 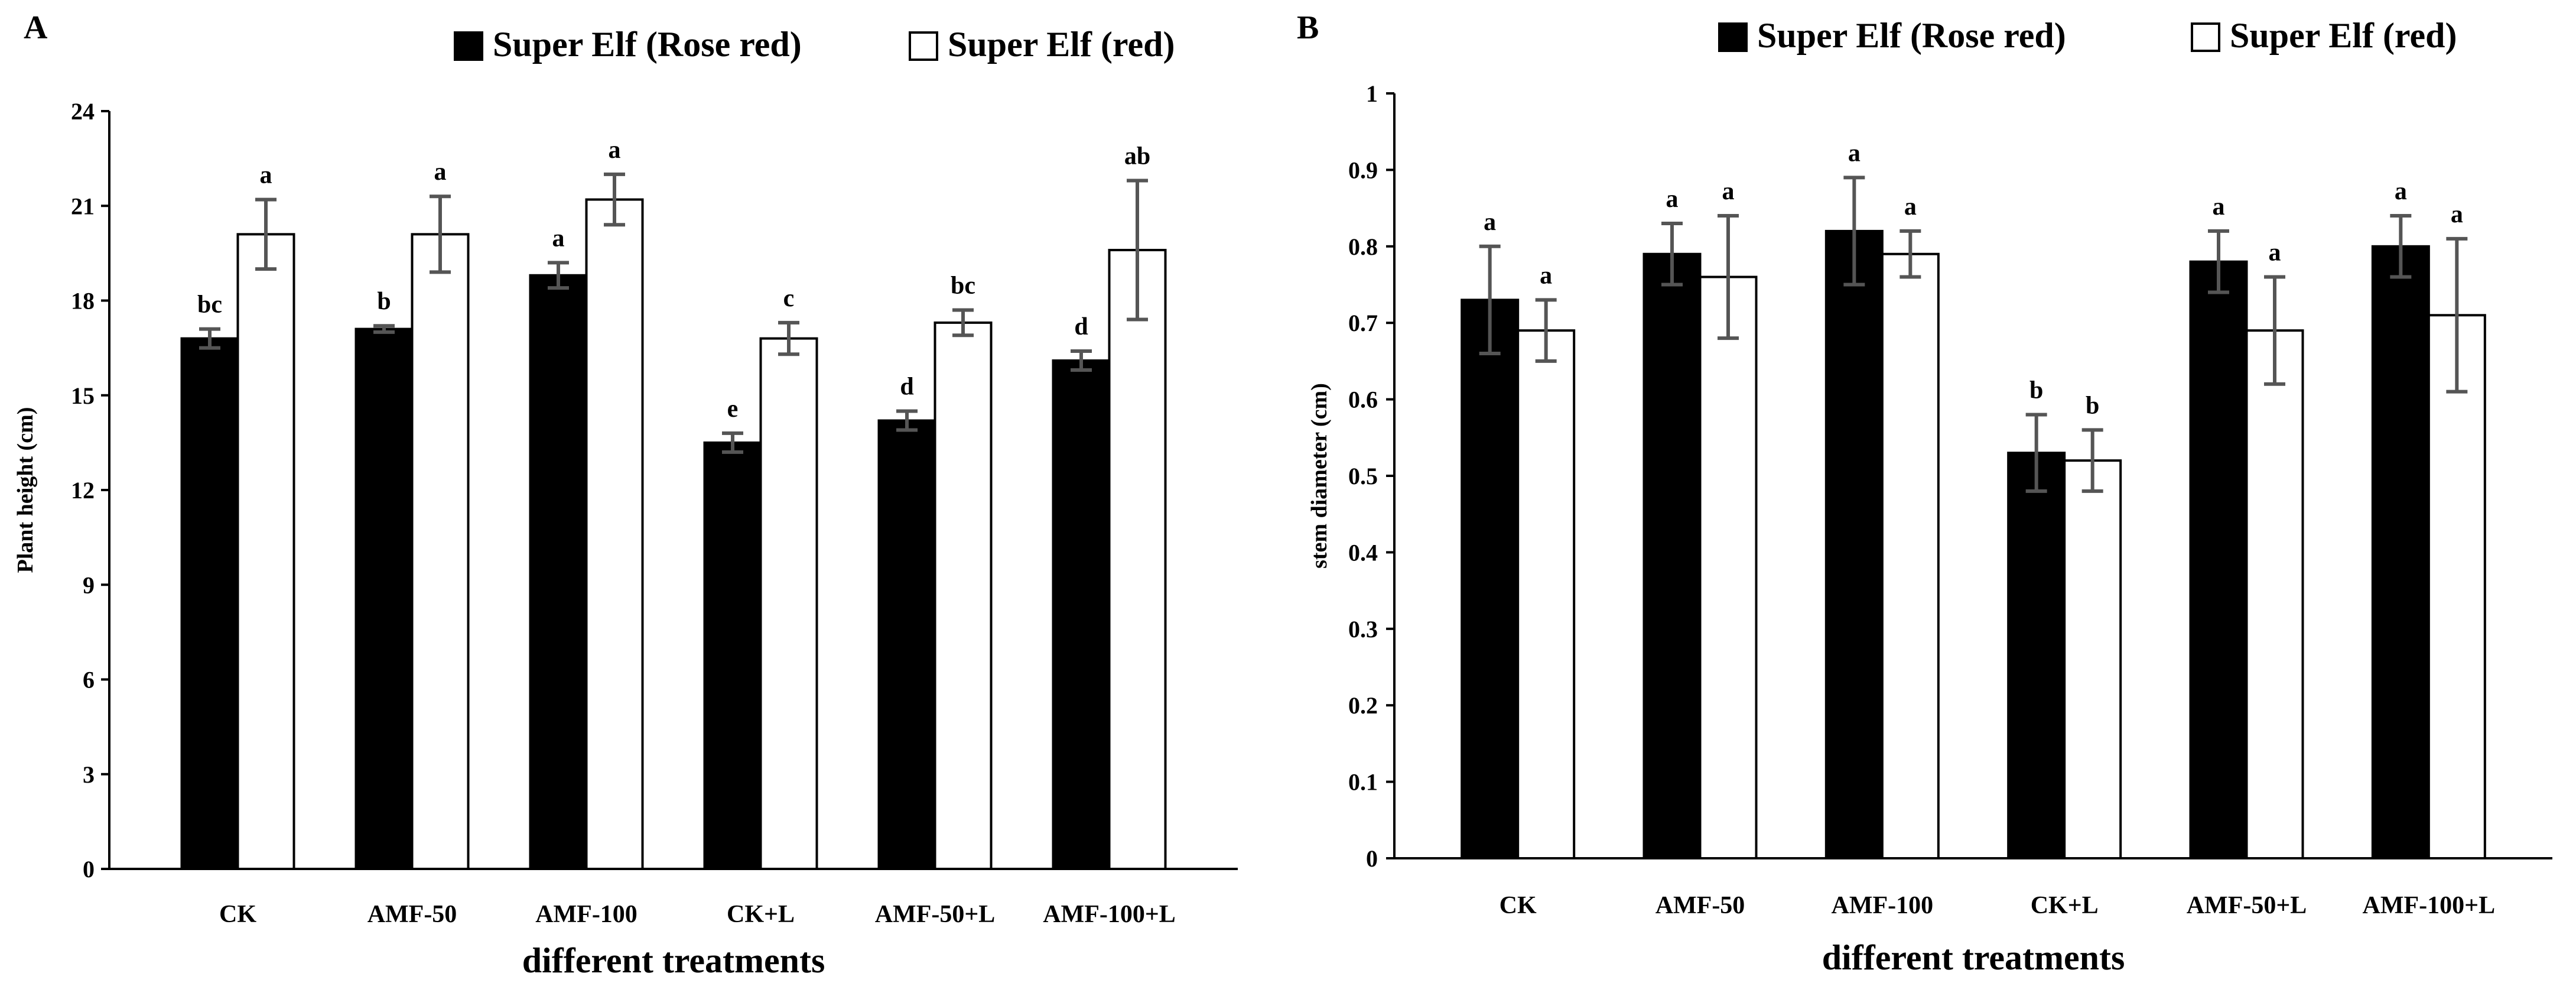 I want to click on panel-b-y-tick-label-9: 0.9, so click(x=1363, y=170).